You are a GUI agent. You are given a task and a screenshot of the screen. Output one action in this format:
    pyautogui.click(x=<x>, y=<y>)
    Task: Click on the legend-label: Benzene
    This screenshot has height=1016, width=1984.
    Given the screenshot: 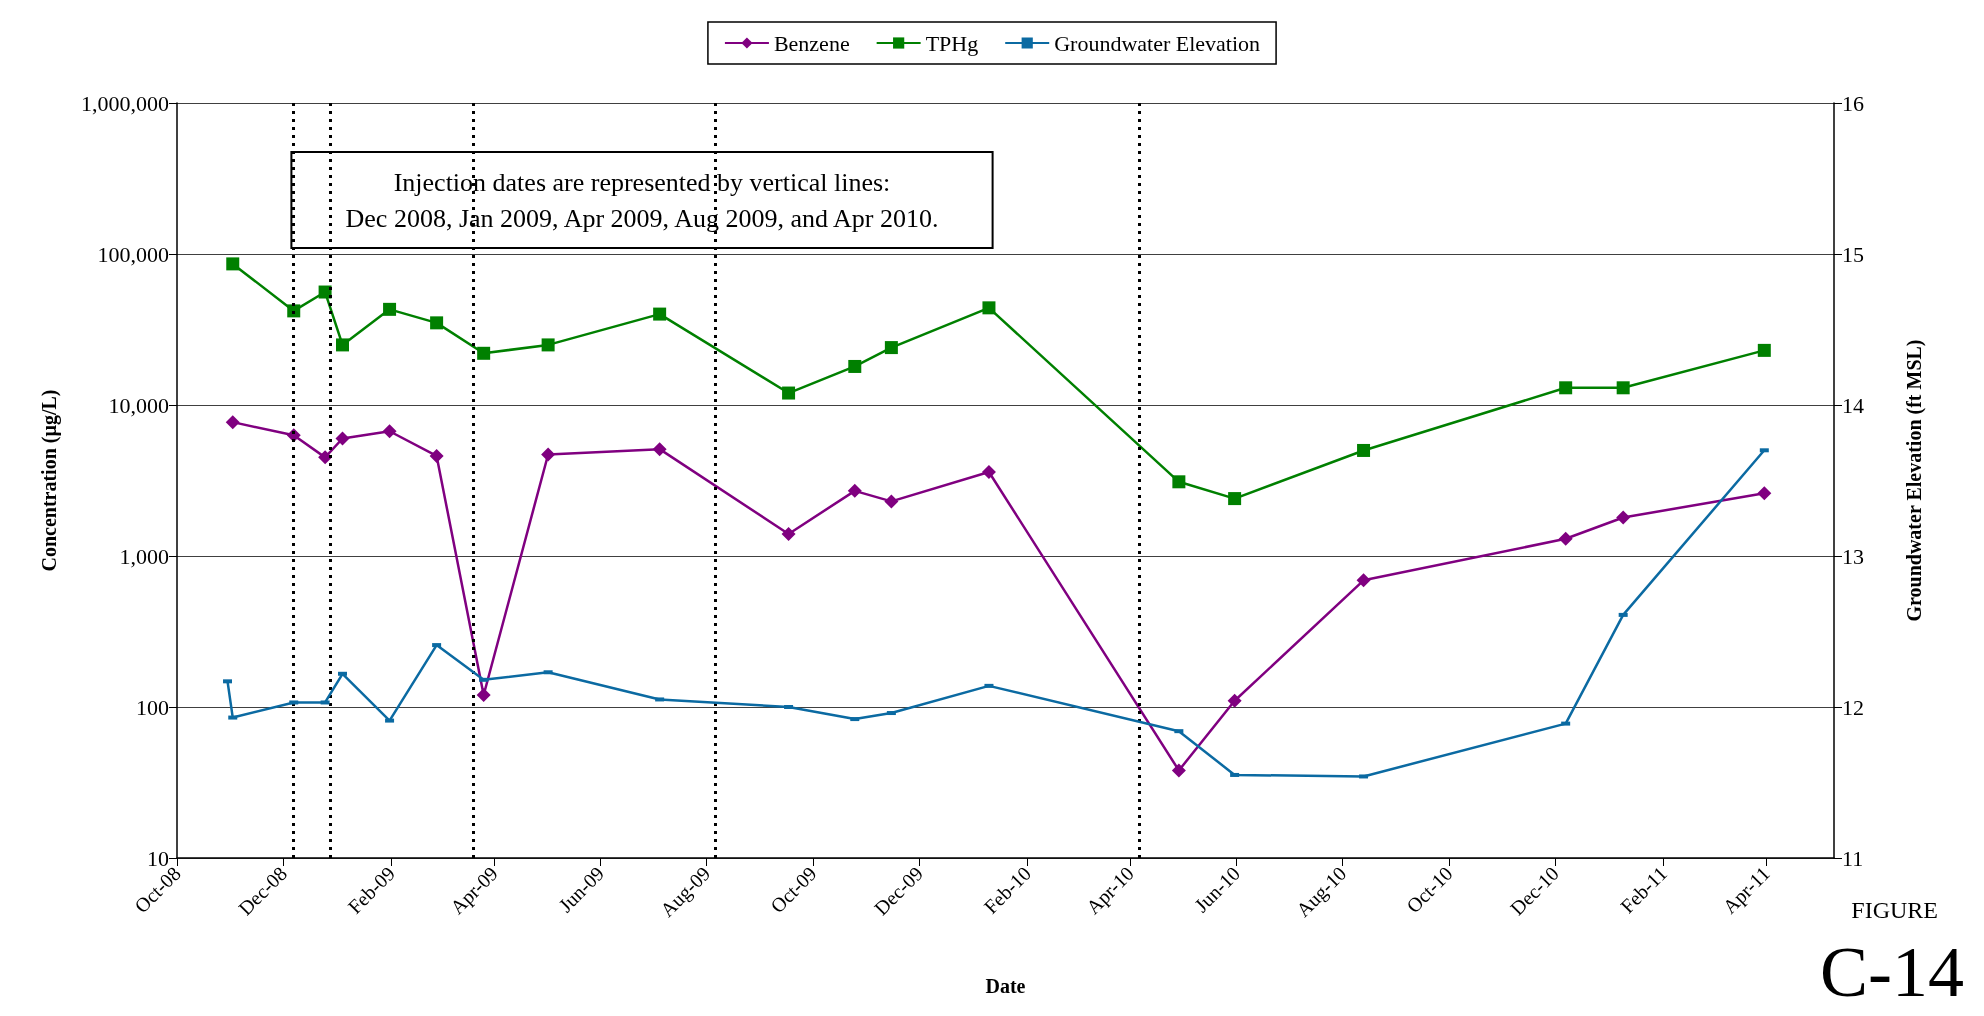 What is the action you would take?
    pyautogui.click(x=811, y=43)
    